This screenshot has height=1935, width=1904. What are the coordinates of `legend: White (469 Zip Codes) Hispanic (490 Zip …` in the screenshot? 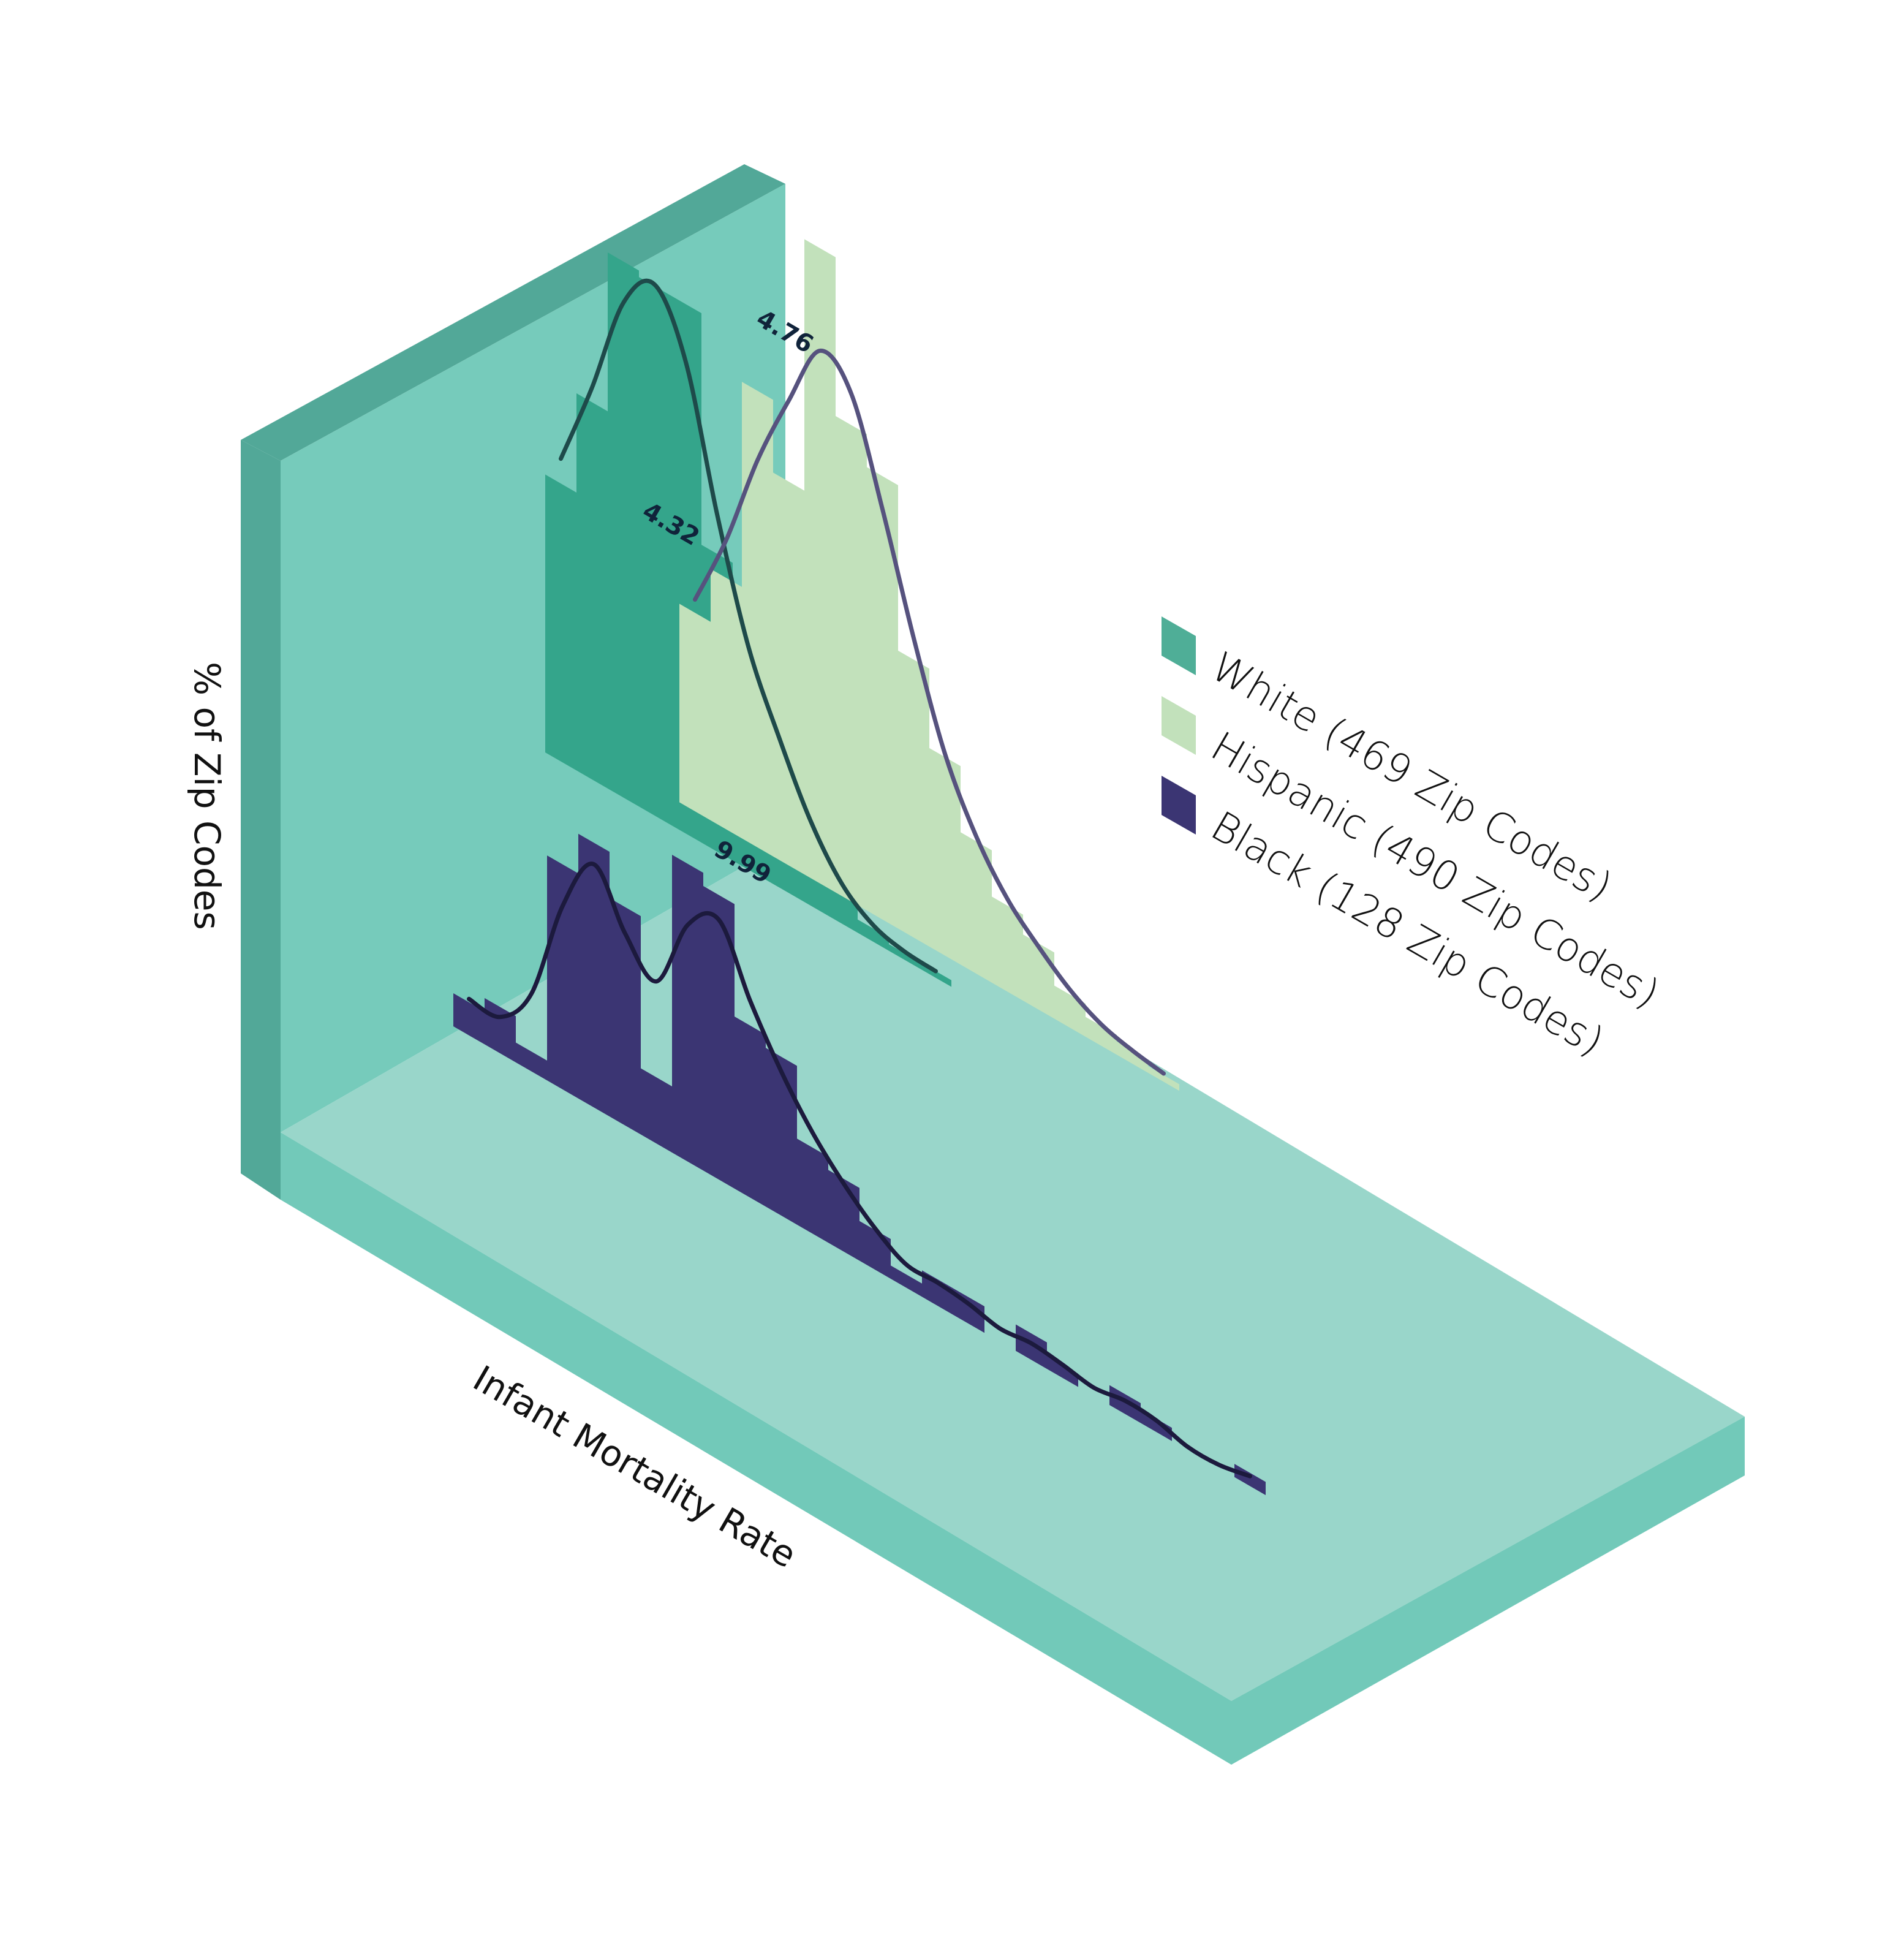 It's located at (1415, 841).